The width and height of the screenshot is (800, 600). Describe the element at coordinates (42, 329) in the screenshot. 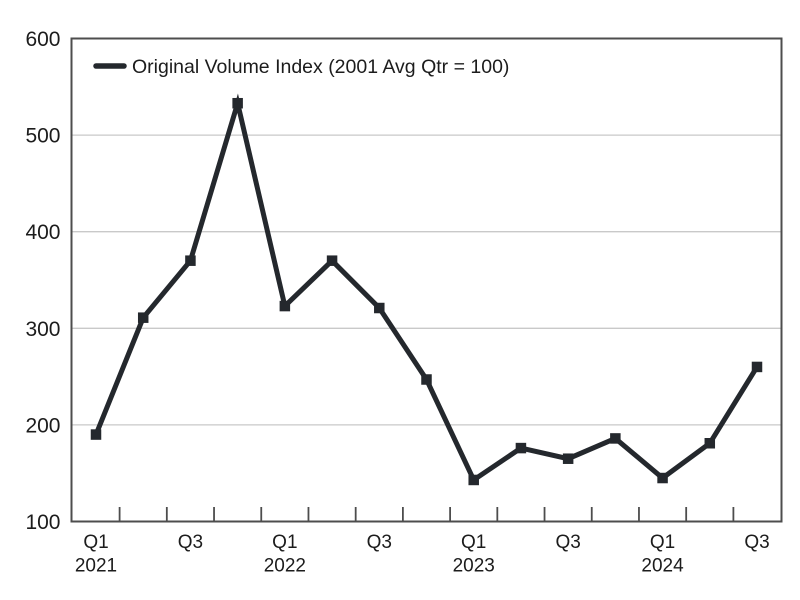

I see `y-tick-label: 300` at that location.